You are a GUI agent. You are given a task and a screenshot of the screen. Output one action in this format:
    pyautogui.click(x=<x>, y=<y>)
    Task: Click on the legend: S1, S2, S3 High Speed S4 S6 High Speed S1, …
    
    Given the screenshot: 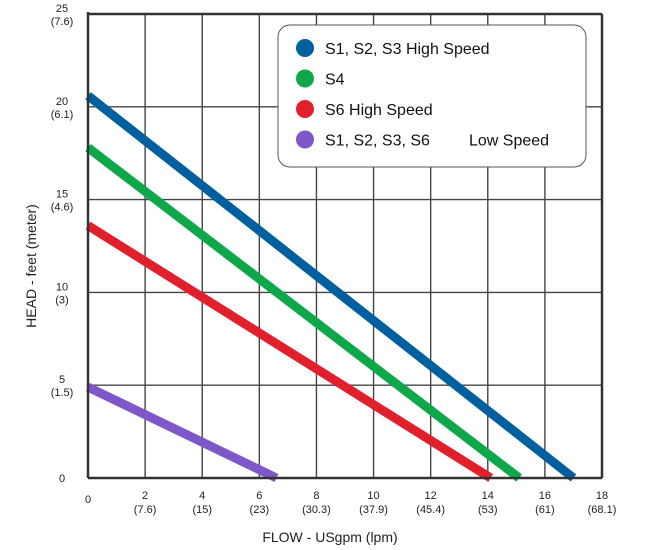 What is the action you would take?
    pyautogui.click(x=432, y=96)
    